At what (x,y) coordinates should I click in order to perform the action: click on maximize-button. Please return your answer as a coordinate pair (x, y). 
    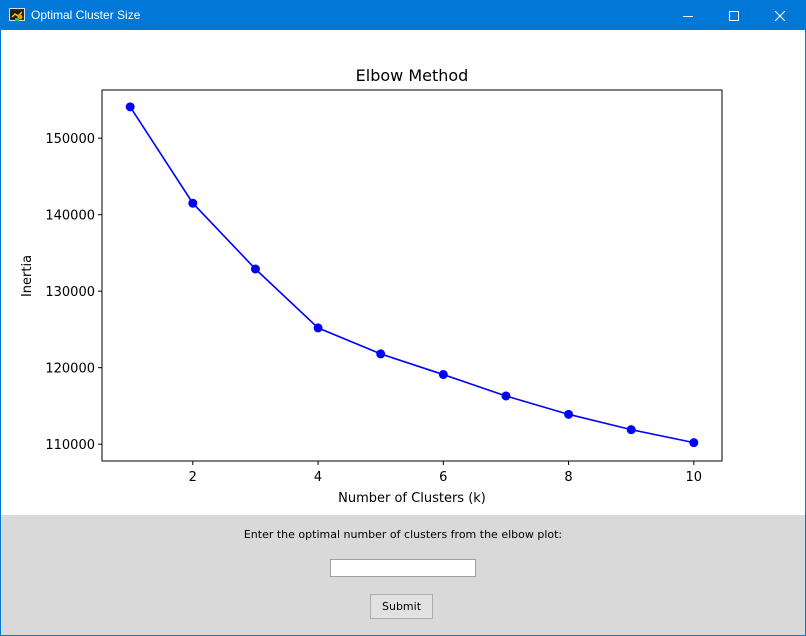
    Looking at the image, I should click on (734, 15).